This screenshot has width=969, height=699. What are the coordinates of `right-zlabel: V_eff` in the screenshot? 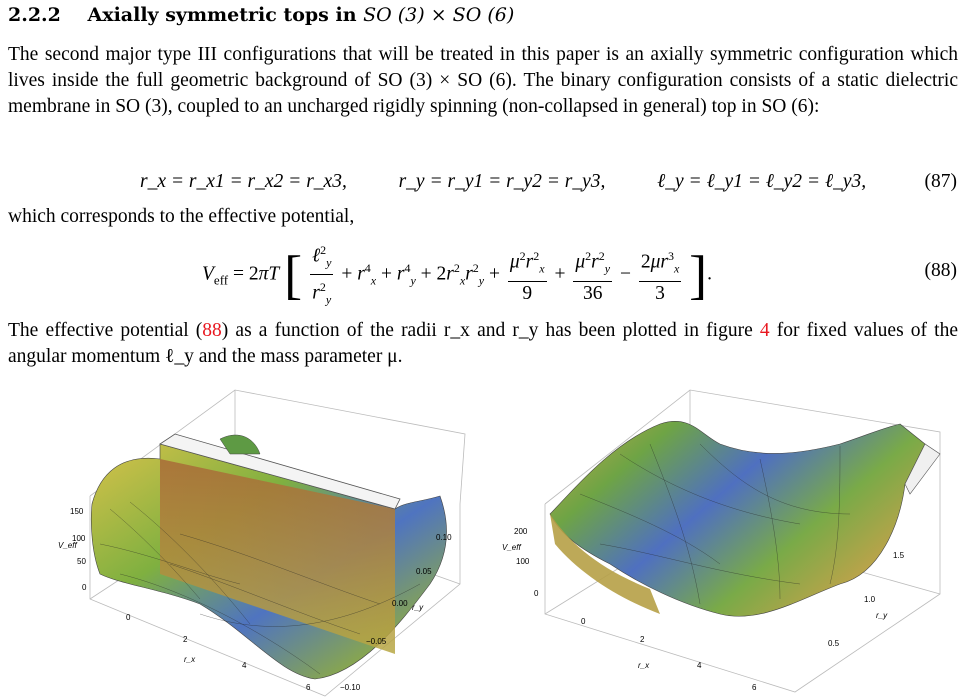 It's located at (511, 547).